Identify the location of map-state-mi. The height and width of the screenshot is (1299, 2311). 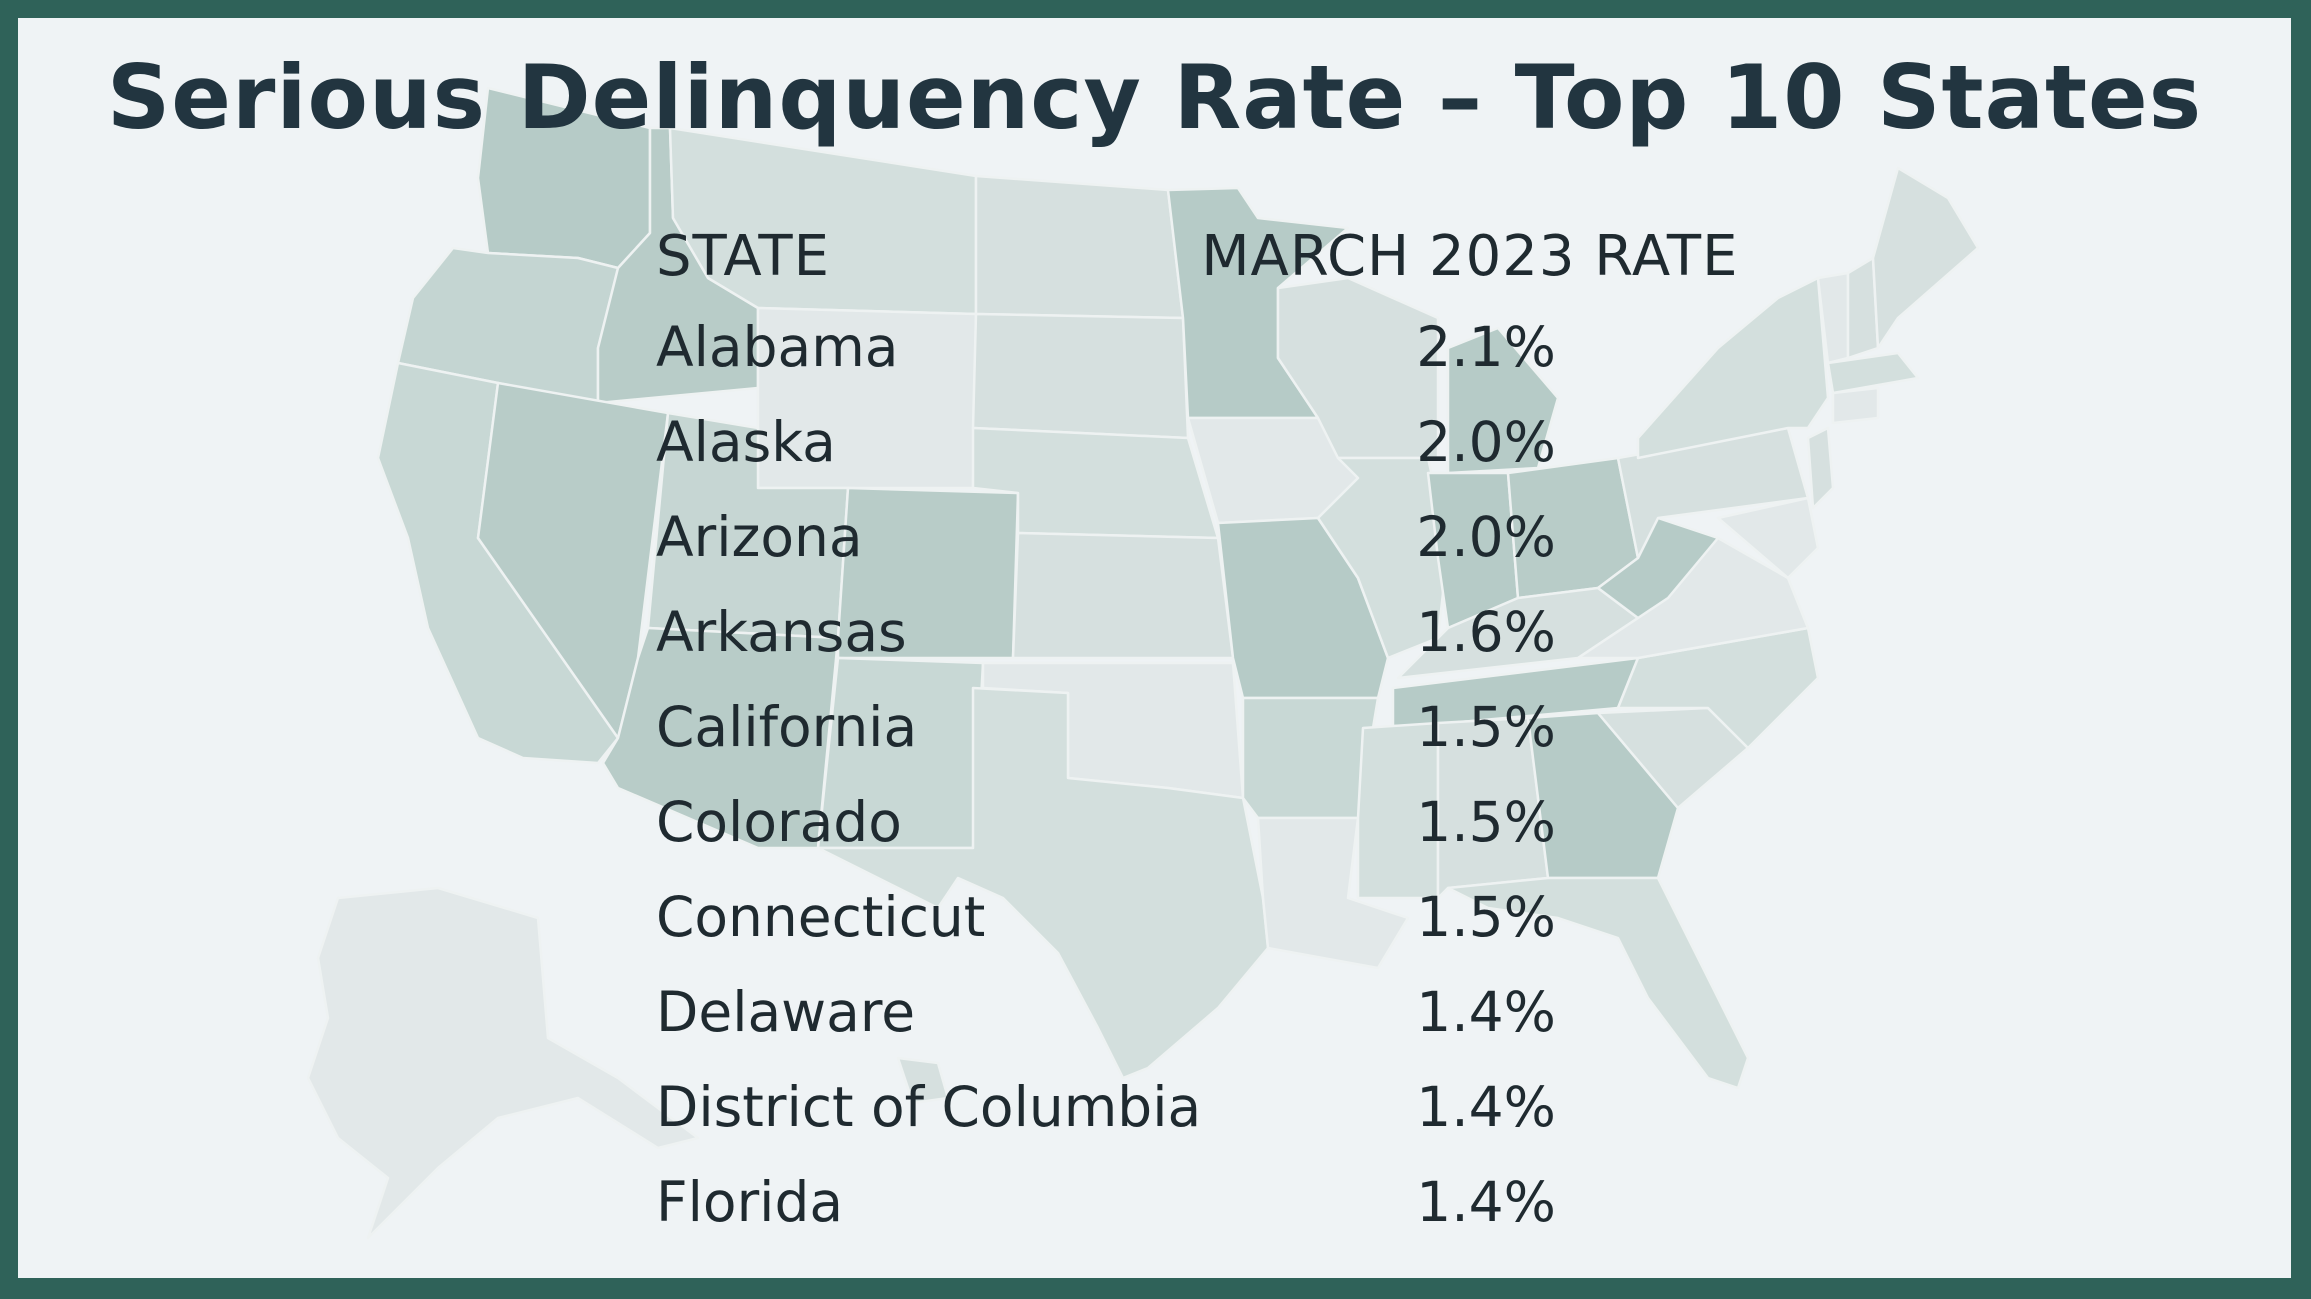
(1503, 400).